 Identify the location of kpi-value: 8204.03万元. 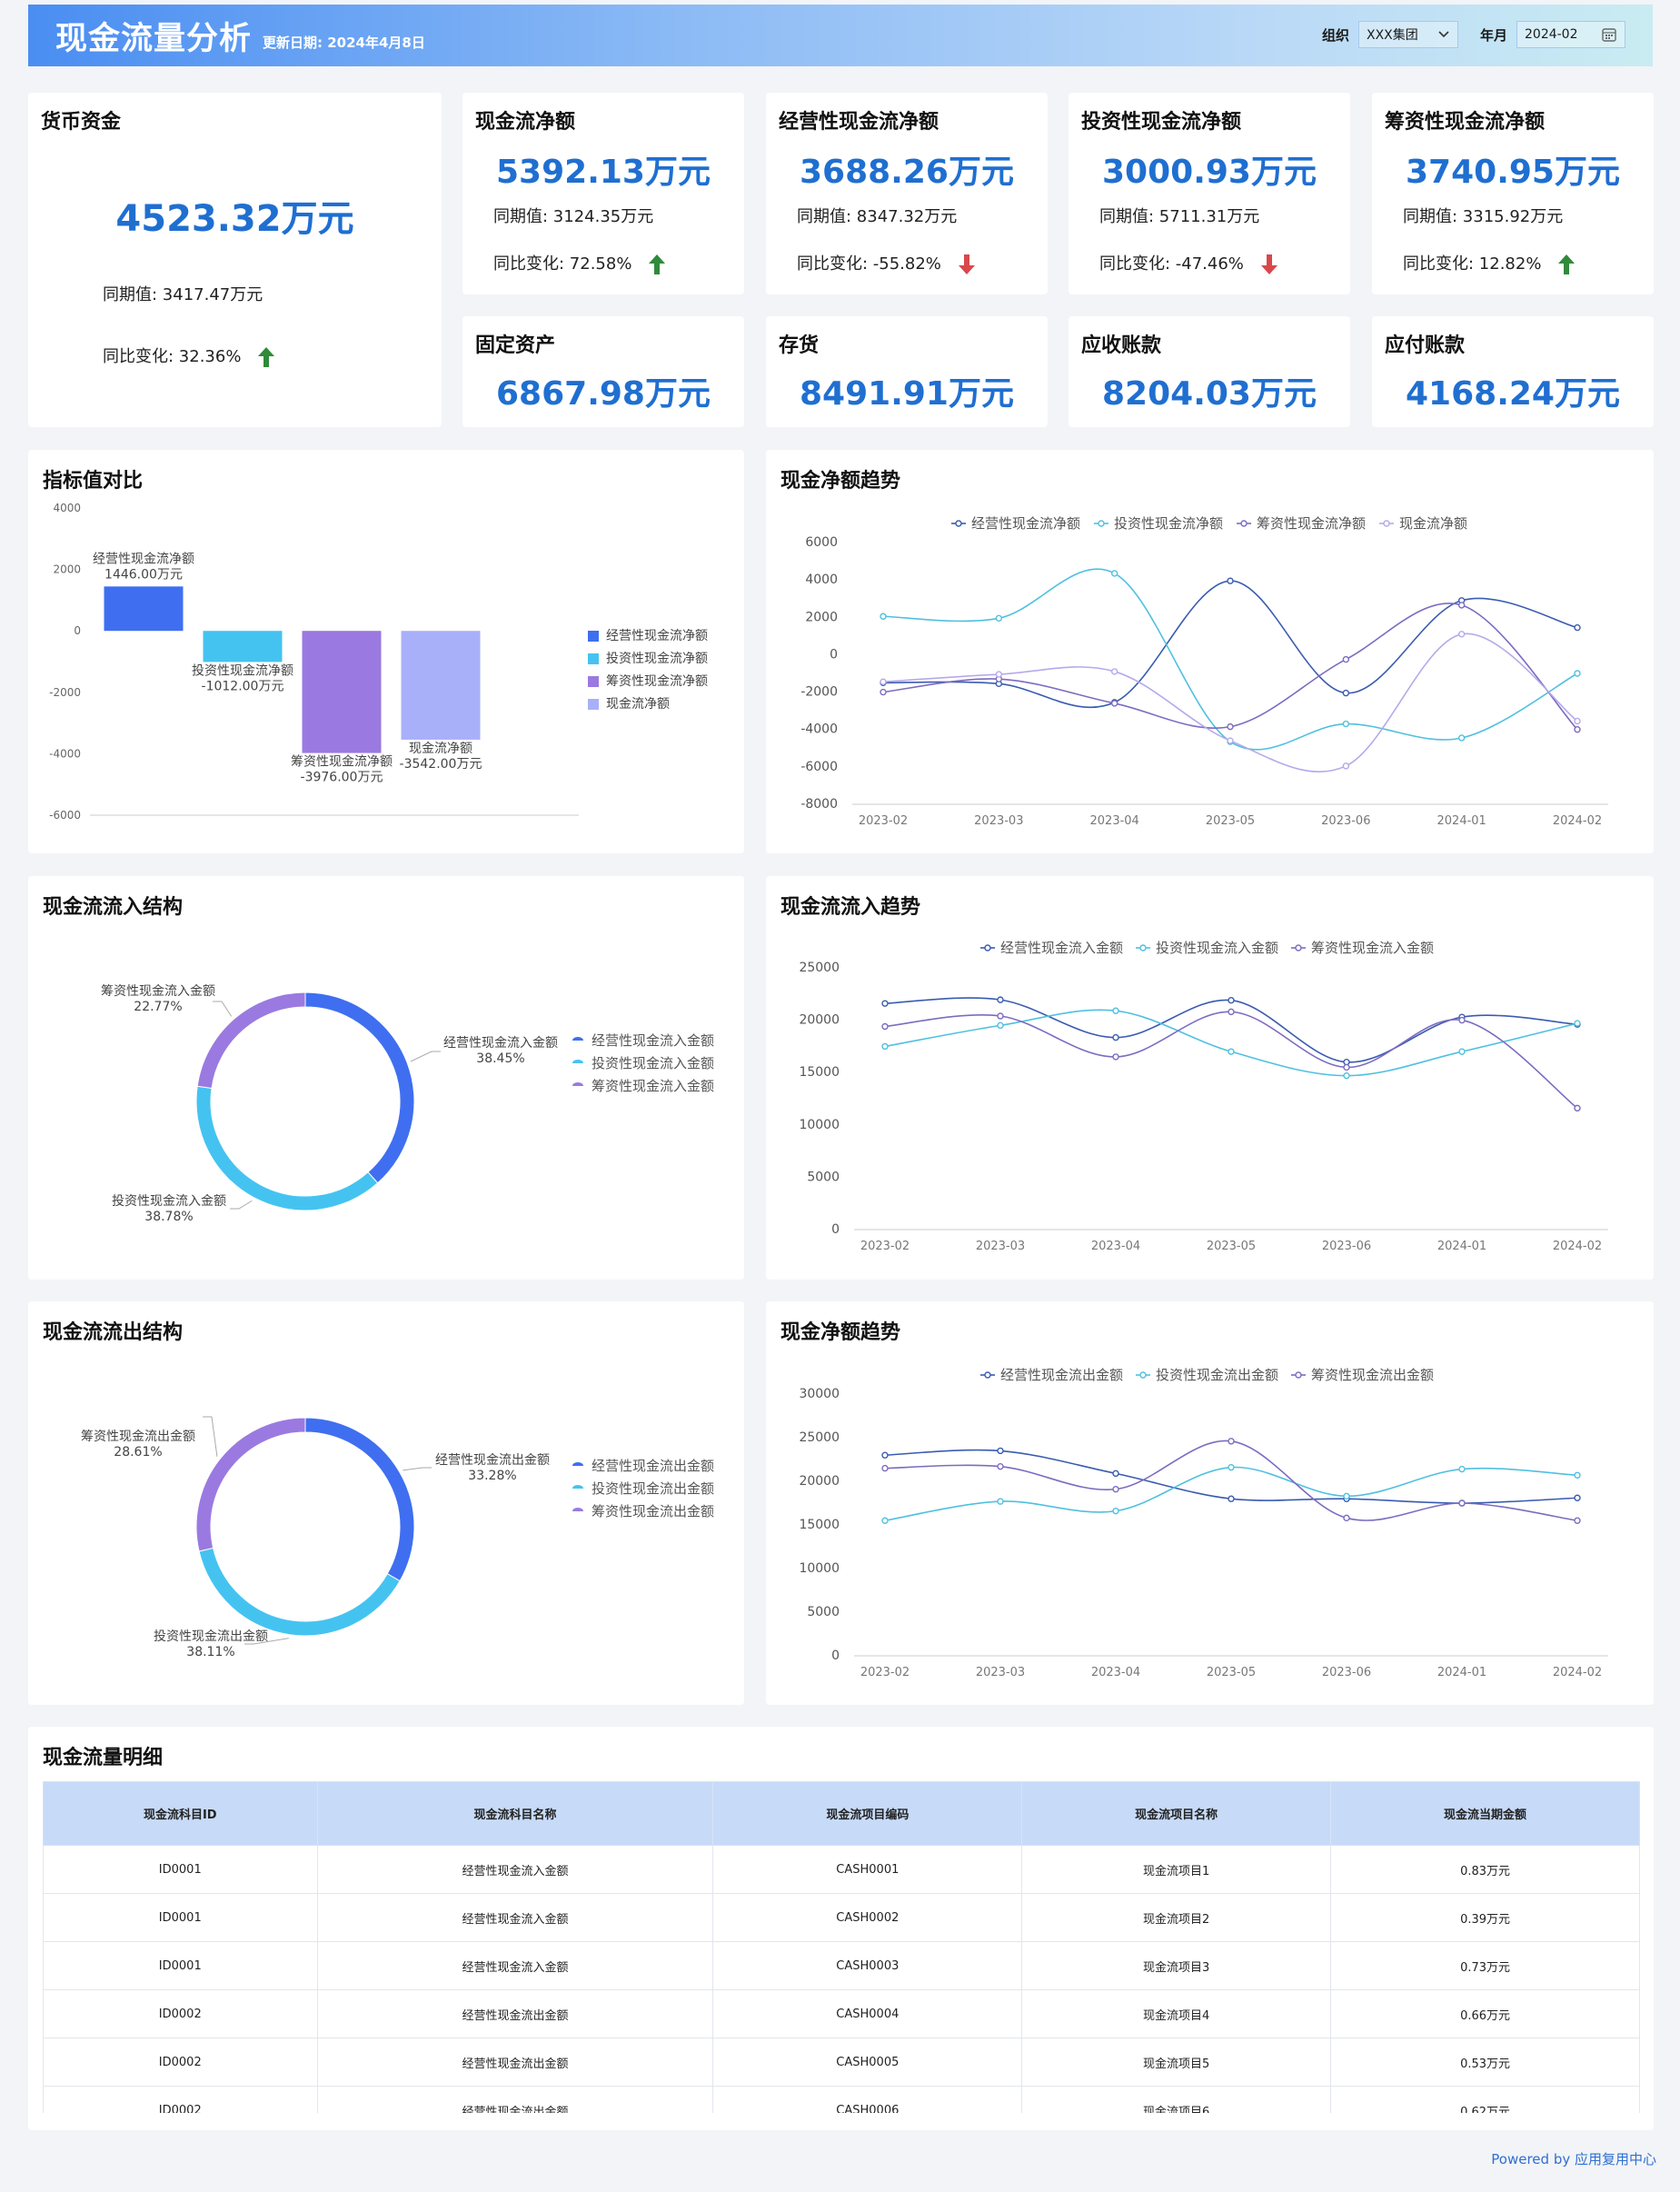
(1209, 394).